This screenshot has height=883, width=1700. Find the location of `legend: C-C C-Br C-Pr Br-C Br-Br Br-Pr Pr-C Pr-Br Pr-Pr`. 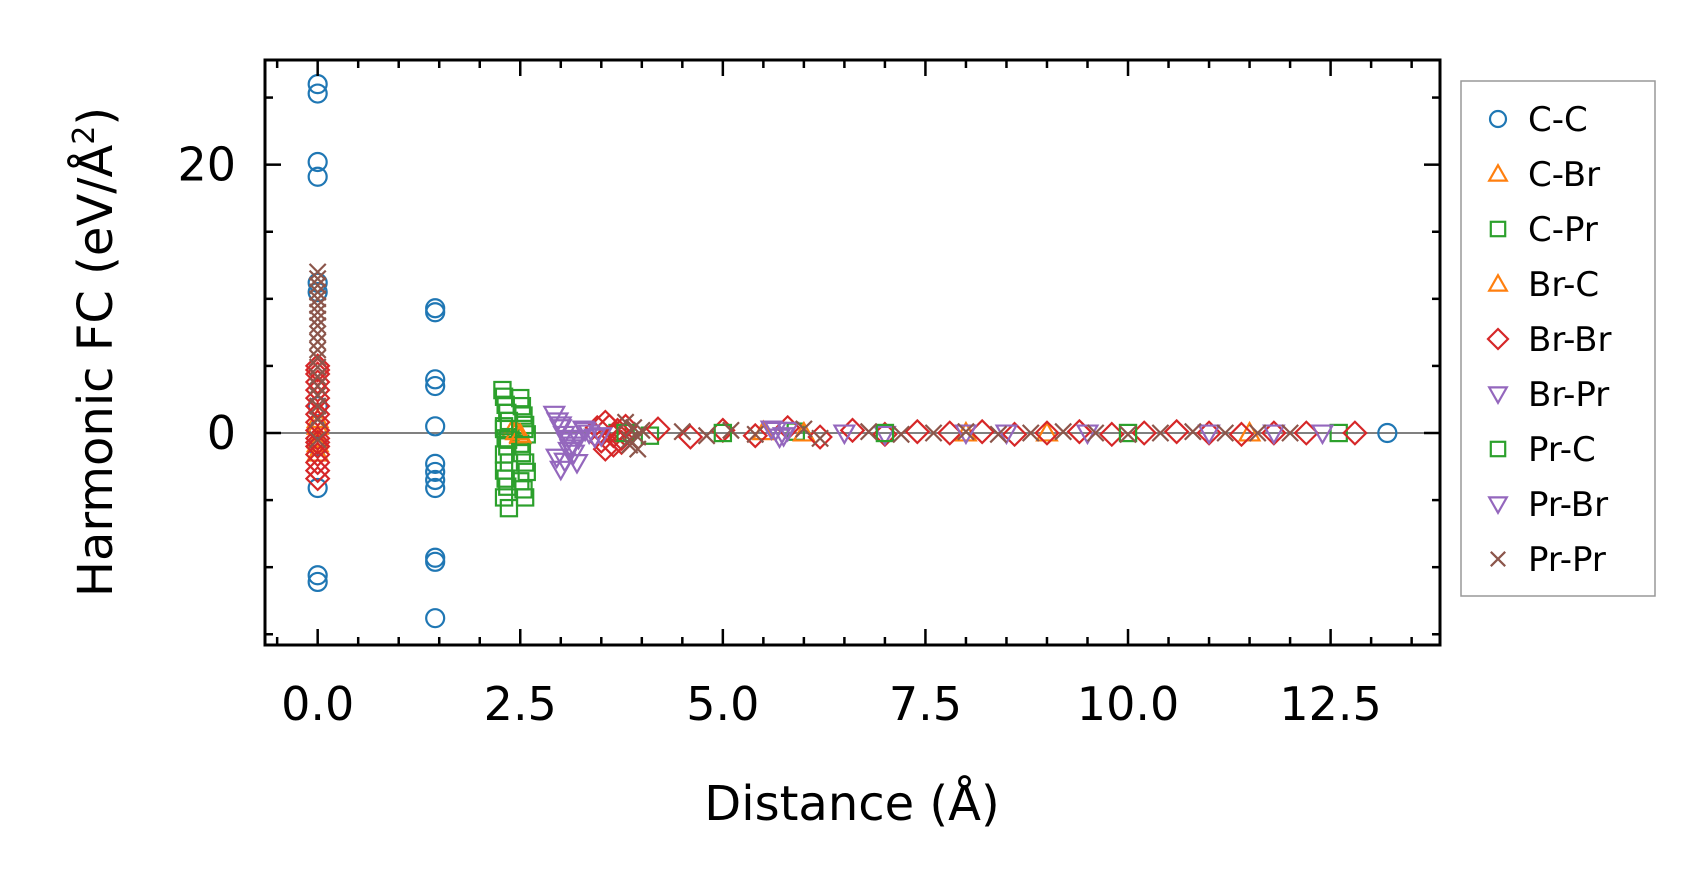

legend: C-C C-Br C-Pr Br-C Br-Br Br-Pr Pr-C Pr-Br Pr-Pr is located at coordinates (1558, 338).